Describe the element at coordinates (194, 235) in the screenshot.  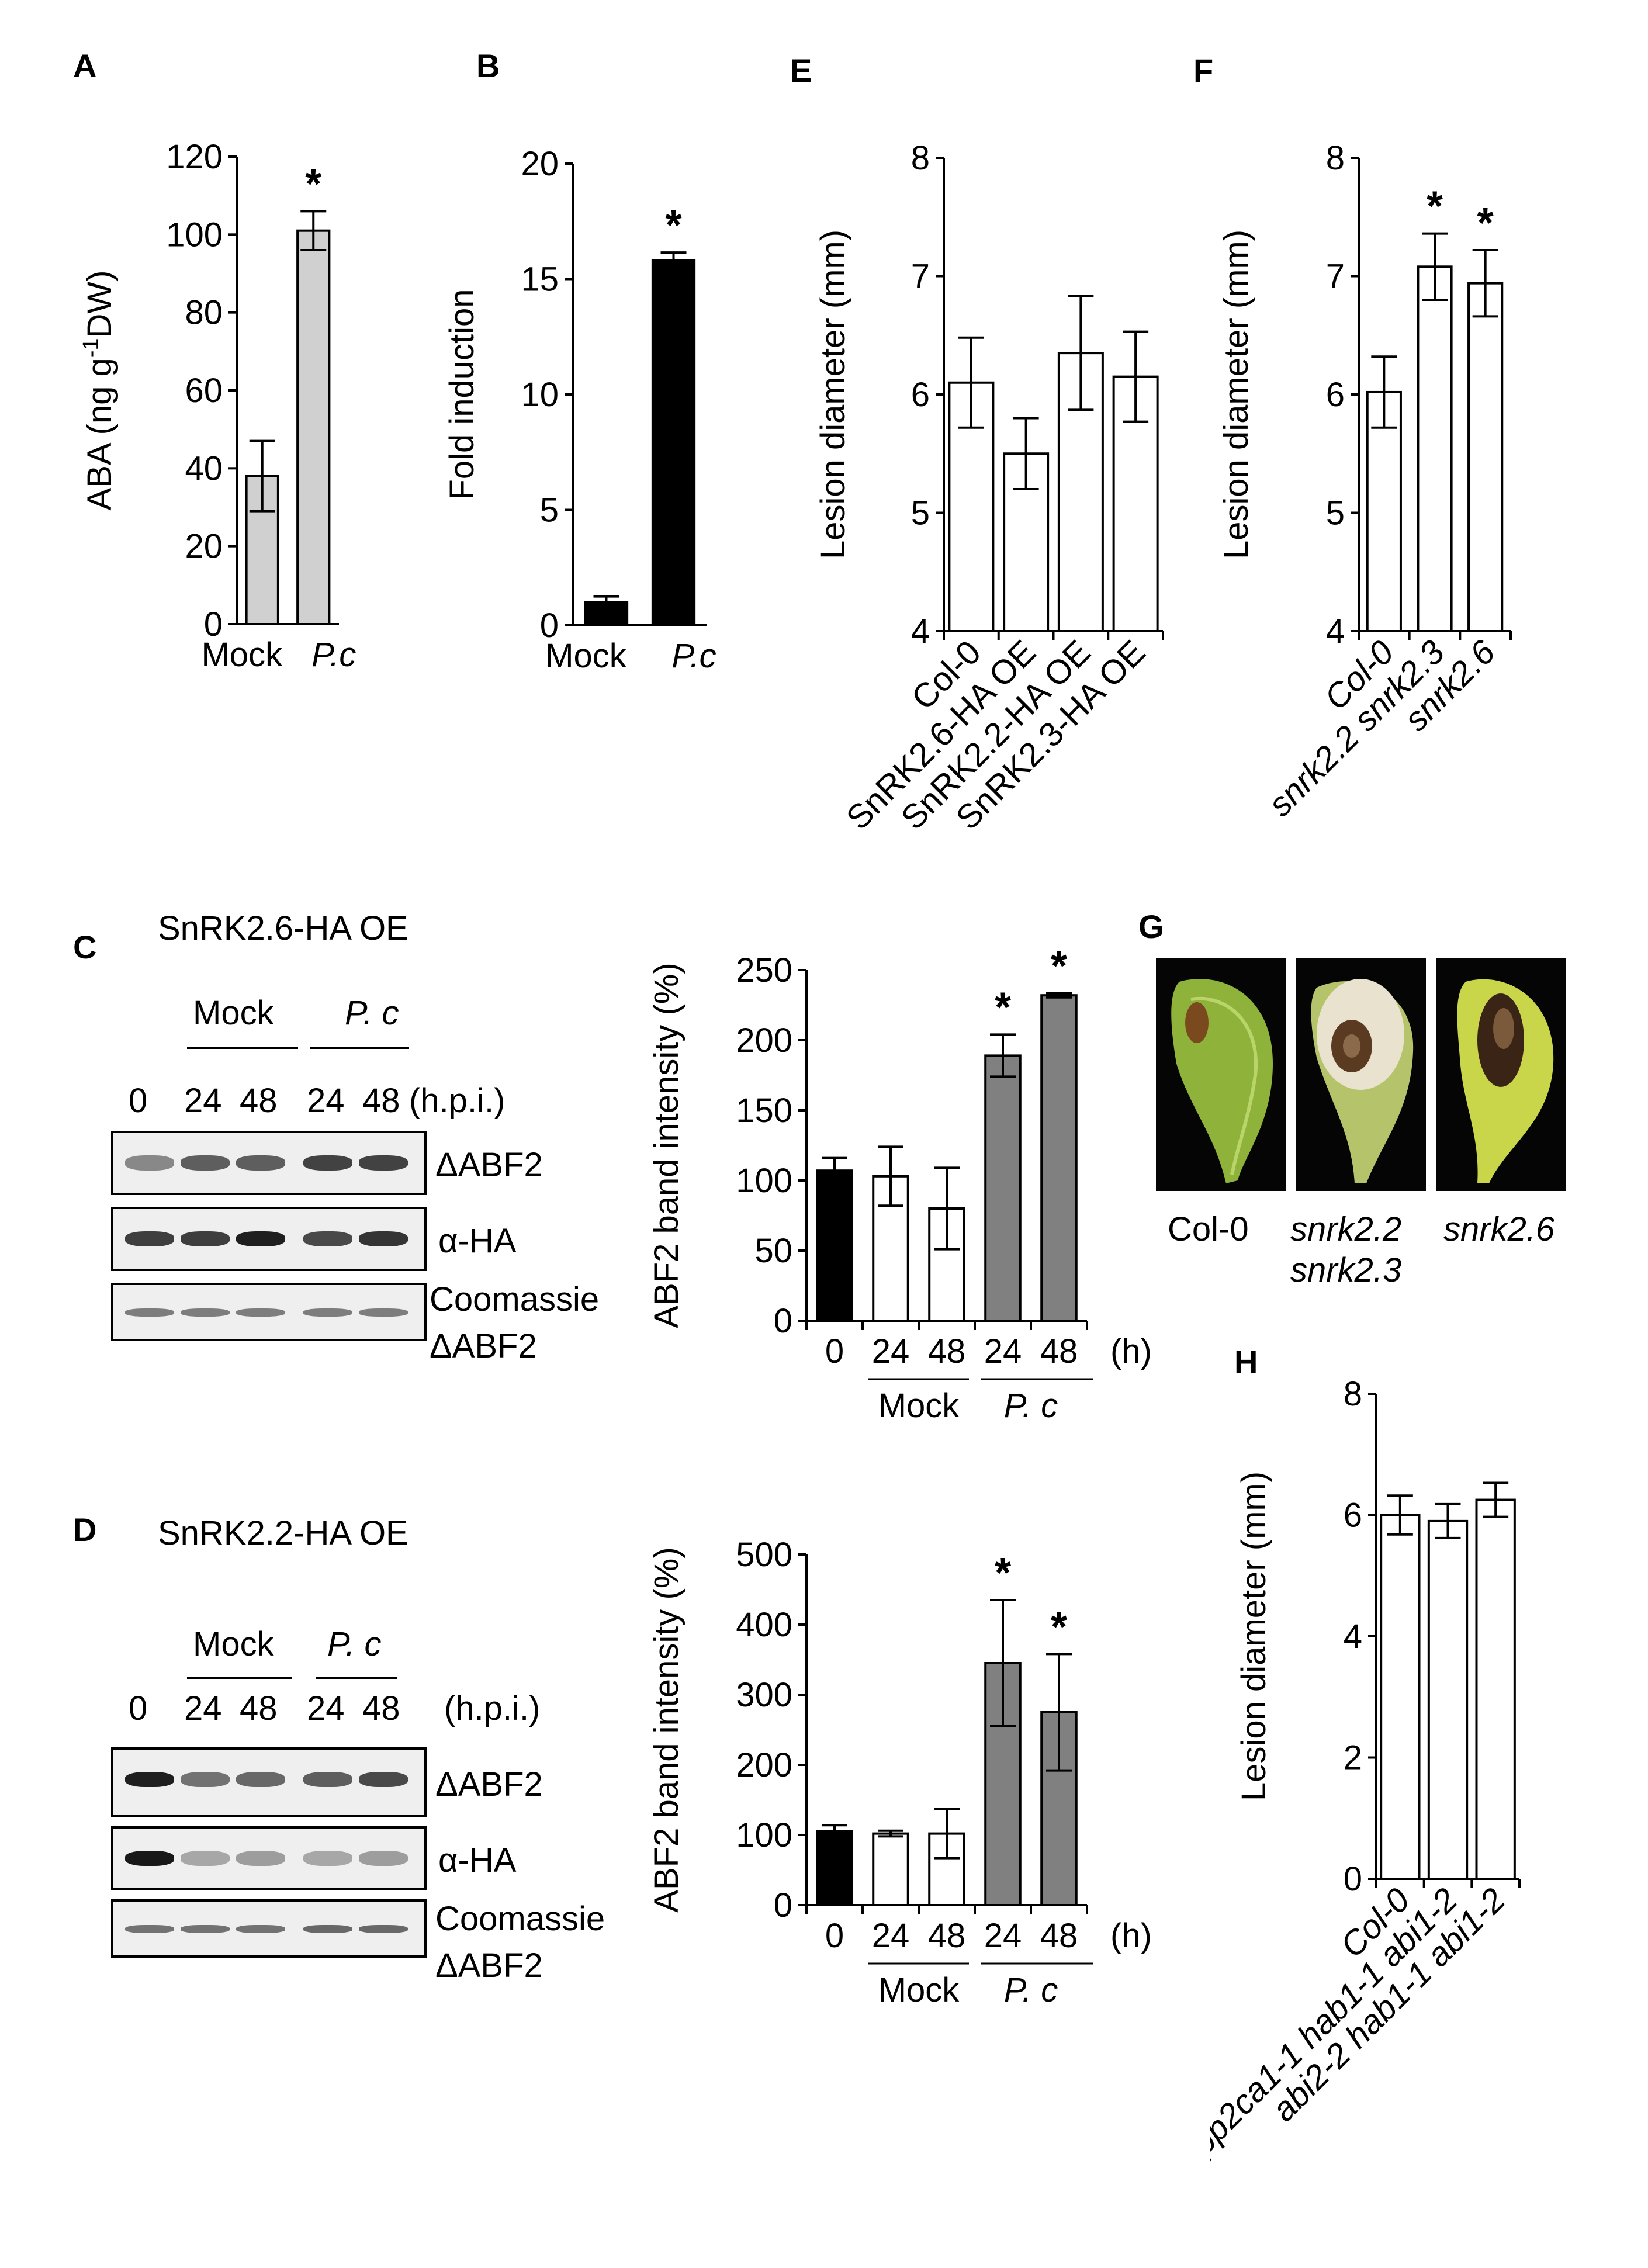
I see `y-tick-label: 100` at that location.